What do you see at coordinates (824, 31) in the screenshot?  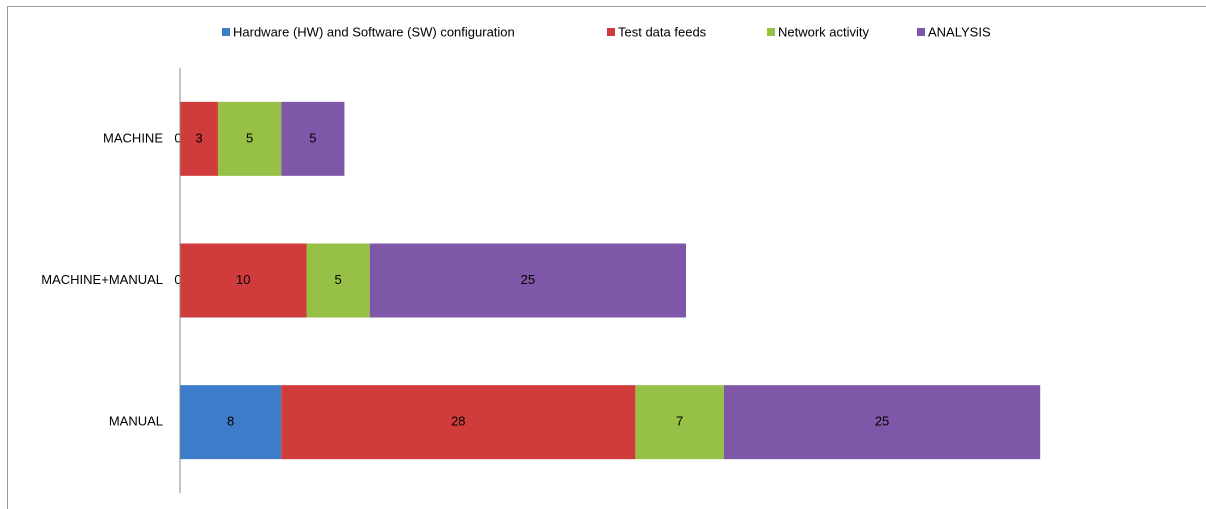 I see `legend-label: Network activity` at bounding box center [824, 31].